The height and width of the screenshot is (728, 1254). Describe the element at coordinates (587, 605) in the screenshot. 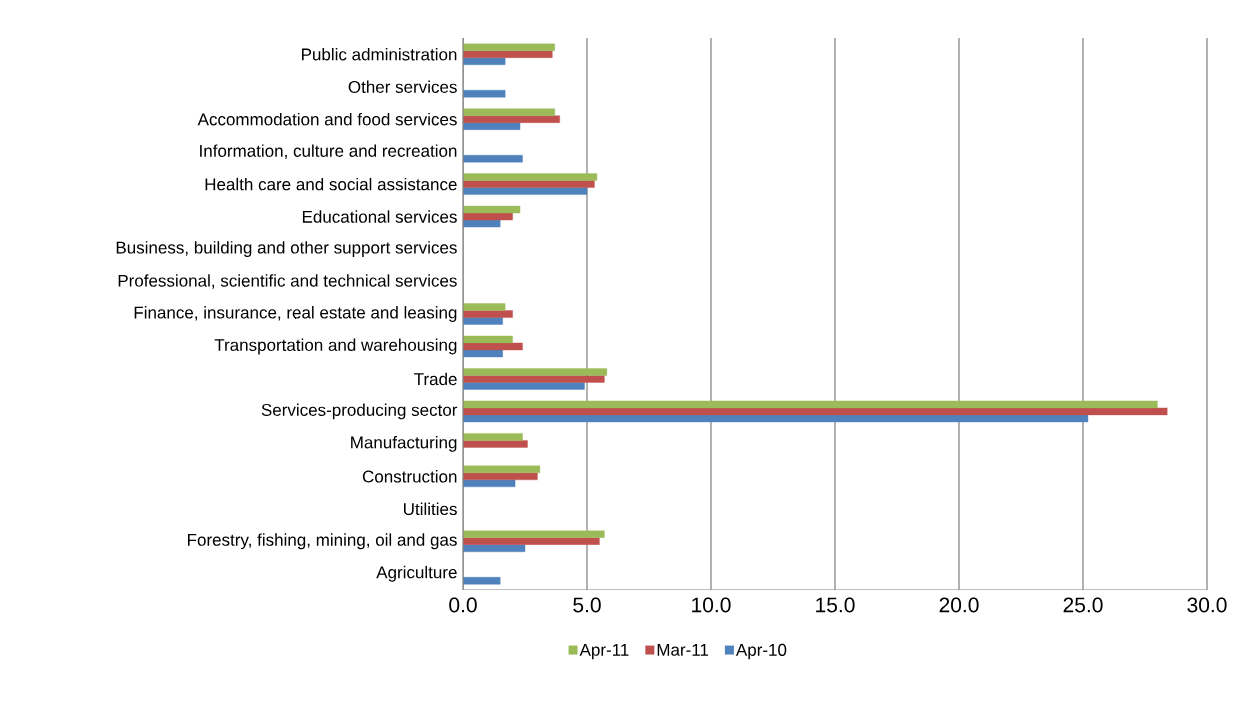

I see `x-tick-label: 5.0` at that location.